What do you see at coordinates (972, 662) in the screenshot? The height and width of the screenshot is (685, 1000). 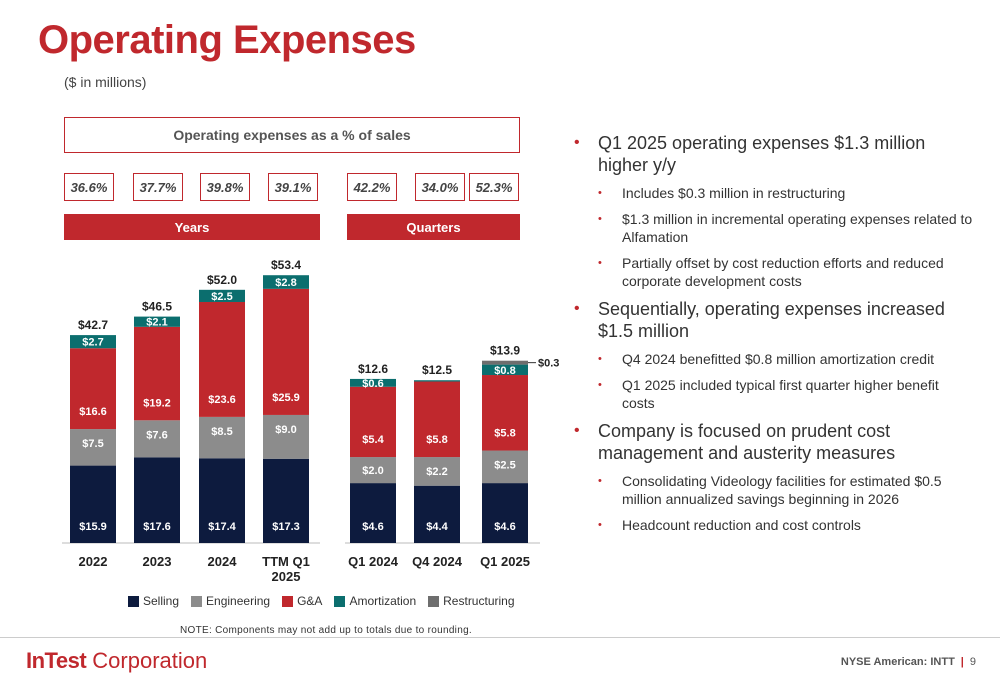 I see `page-number: 9` at bounding box center [972, 662].